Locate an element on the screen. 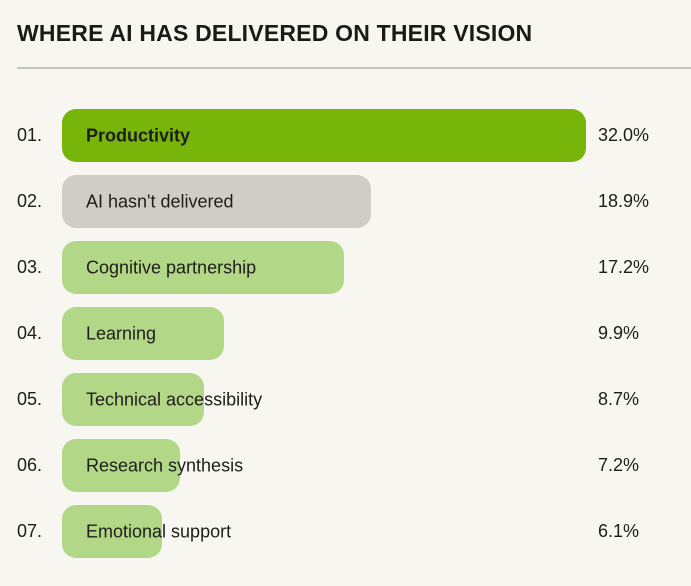  bar-row: 05. Technical accessibility 8.7% is located at coordinates (345, 399).